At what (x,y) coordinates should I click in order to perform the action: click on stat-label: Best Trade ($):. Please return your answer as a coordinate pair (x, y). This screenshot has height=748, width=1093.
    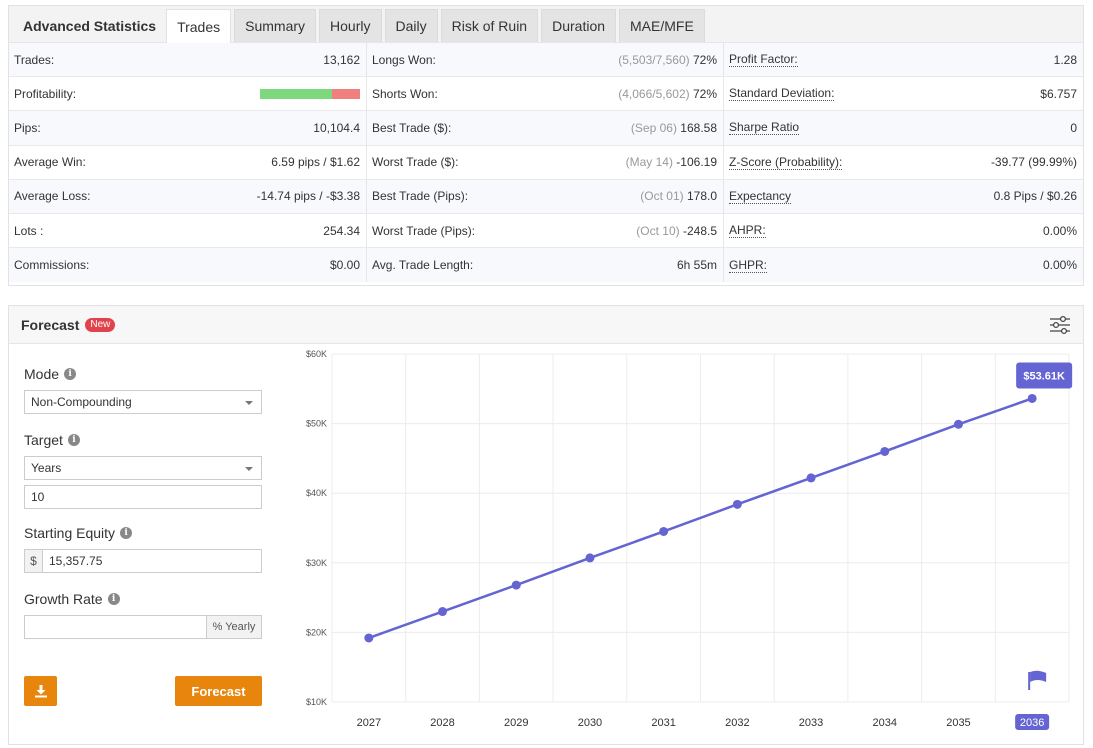
    Looking at the image, I should click on (412, 127).